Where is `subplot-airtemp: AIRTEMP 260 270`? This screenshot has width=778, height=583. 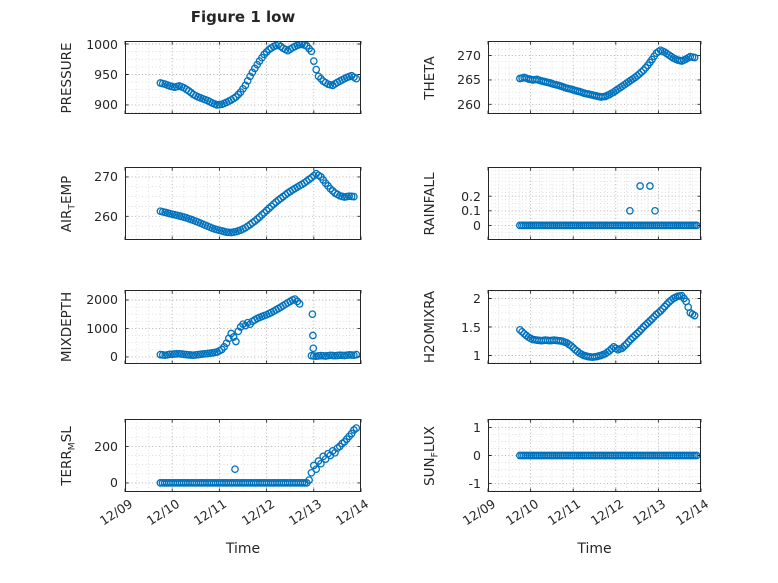
subplot-airtemp: AIRTEMP 260 270 is located at coordinates (210, 203).